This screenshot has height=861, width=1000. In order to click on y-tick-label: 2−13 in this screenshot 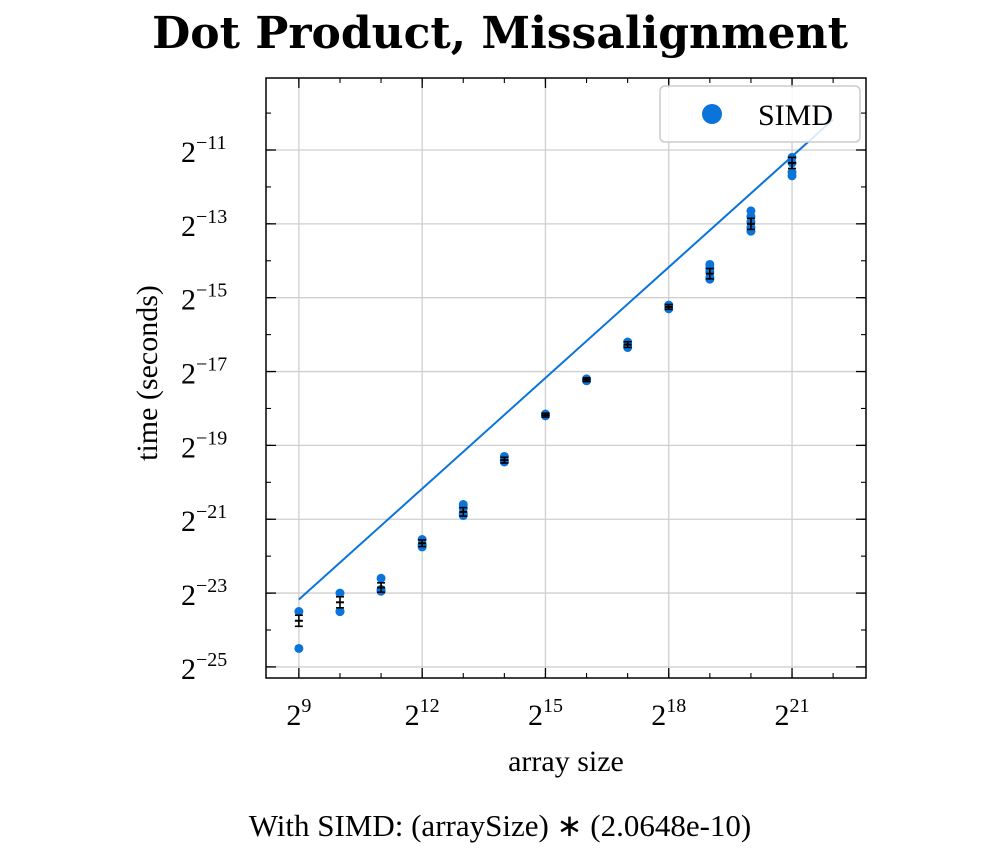, I will do `click(204, 224)`.